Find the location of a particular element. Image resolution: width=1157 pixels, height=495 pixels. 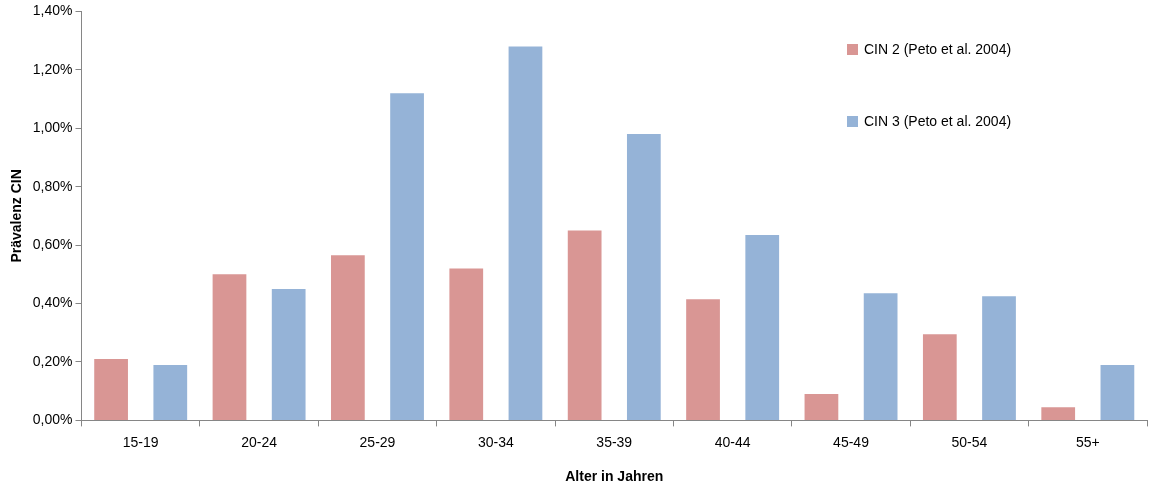

x-axis-title: Alter in Jahren is located at coordinates (614, 476).